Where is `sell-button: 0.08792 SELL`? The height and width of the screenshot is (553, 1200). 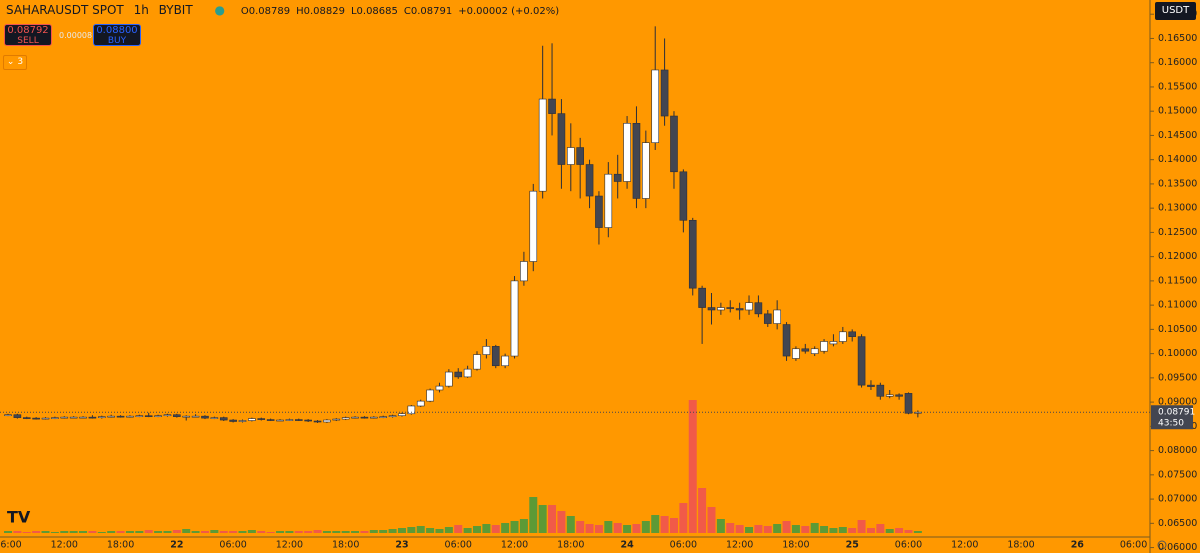 sell-button: 0.08792 SELL is located at coordinates (28, 35).